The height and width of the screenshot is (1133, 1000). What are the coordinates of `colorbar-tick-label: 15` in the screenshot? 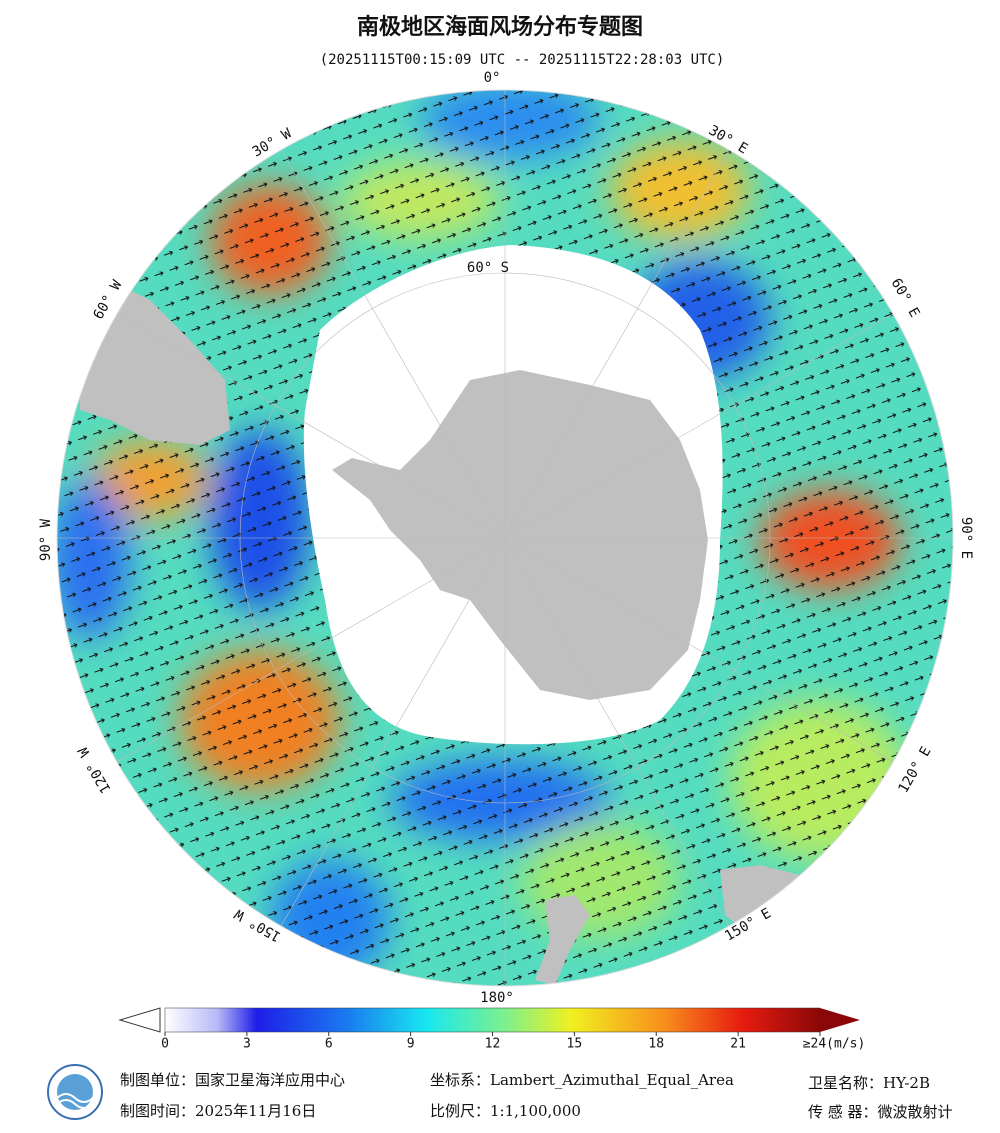 It's located at (575, 1044).